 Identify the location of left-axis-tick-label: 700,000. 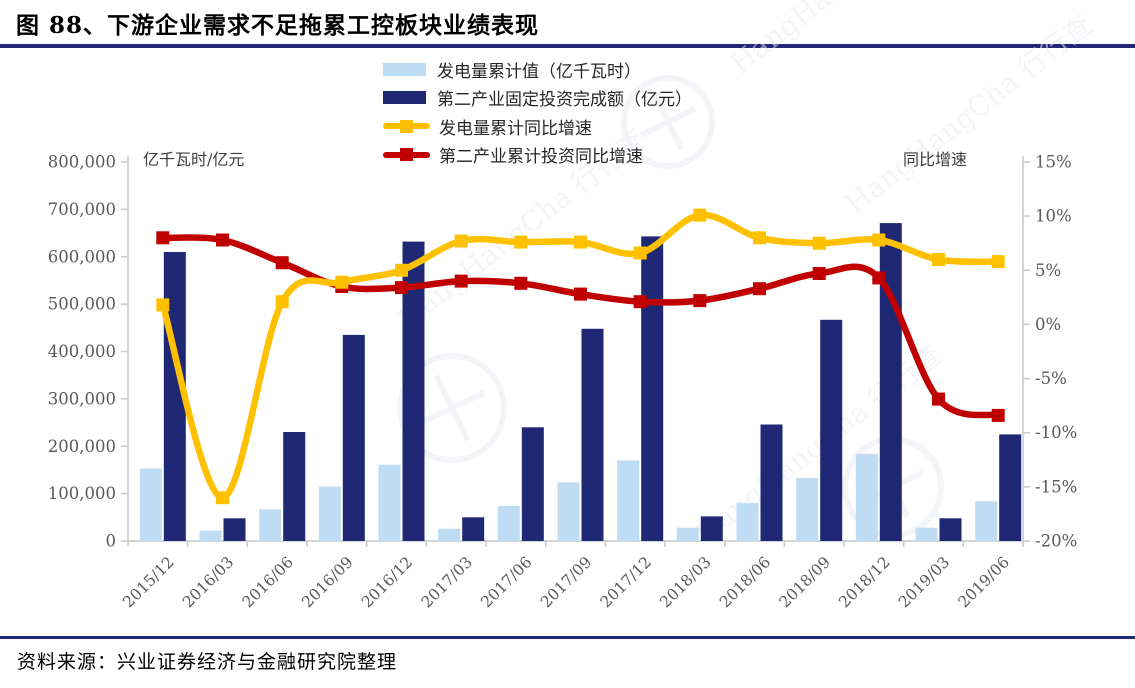
(82, 209).